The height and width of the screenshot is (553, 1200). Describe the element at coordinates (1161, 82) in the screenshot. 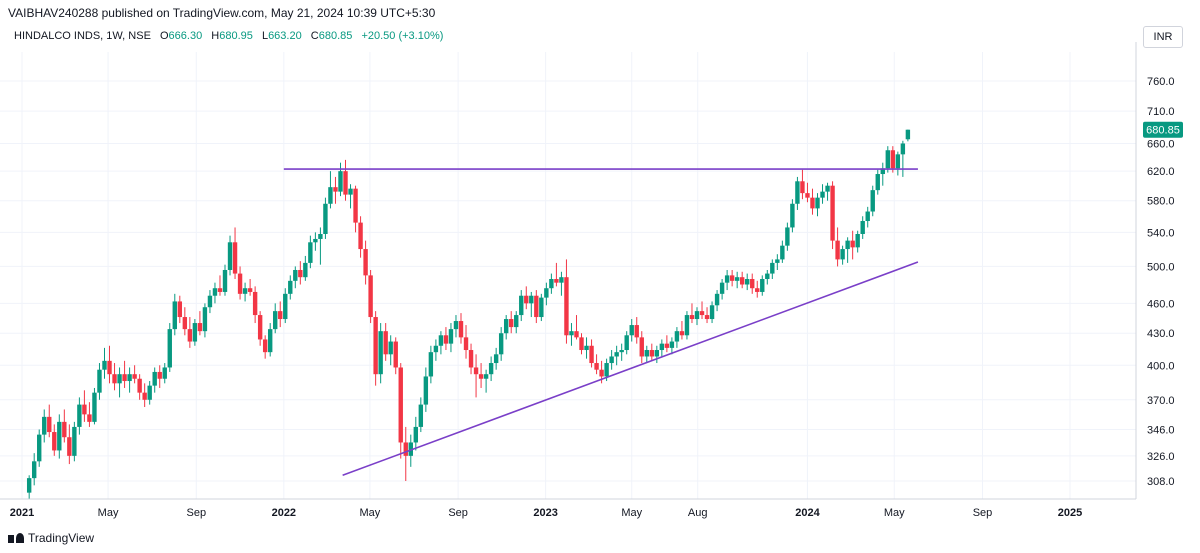

I see `y-tick-label: 760.0` at that location.